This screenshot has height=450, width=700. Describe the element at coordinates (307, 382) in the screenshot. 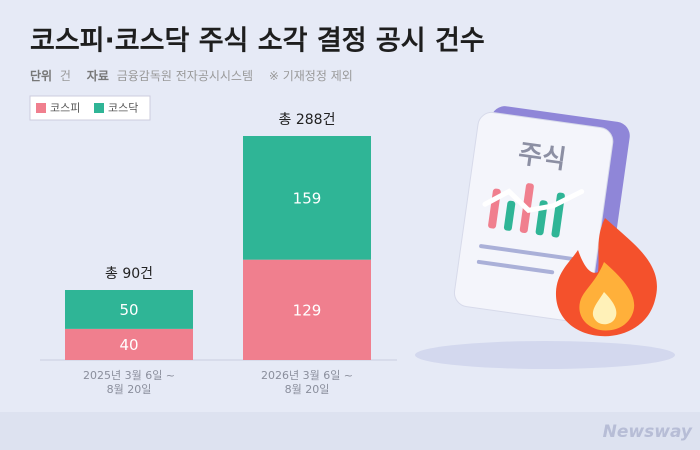

I see `x-tick-label: 2026년 3월 6일 ~ 8월 20일` at that location.